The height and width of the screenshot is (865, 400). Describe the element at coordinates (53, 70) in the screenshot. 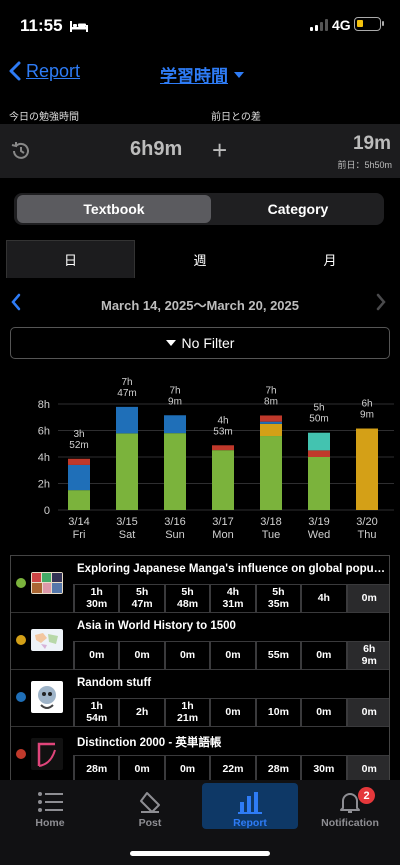

I see `back-label: Report` at that location.